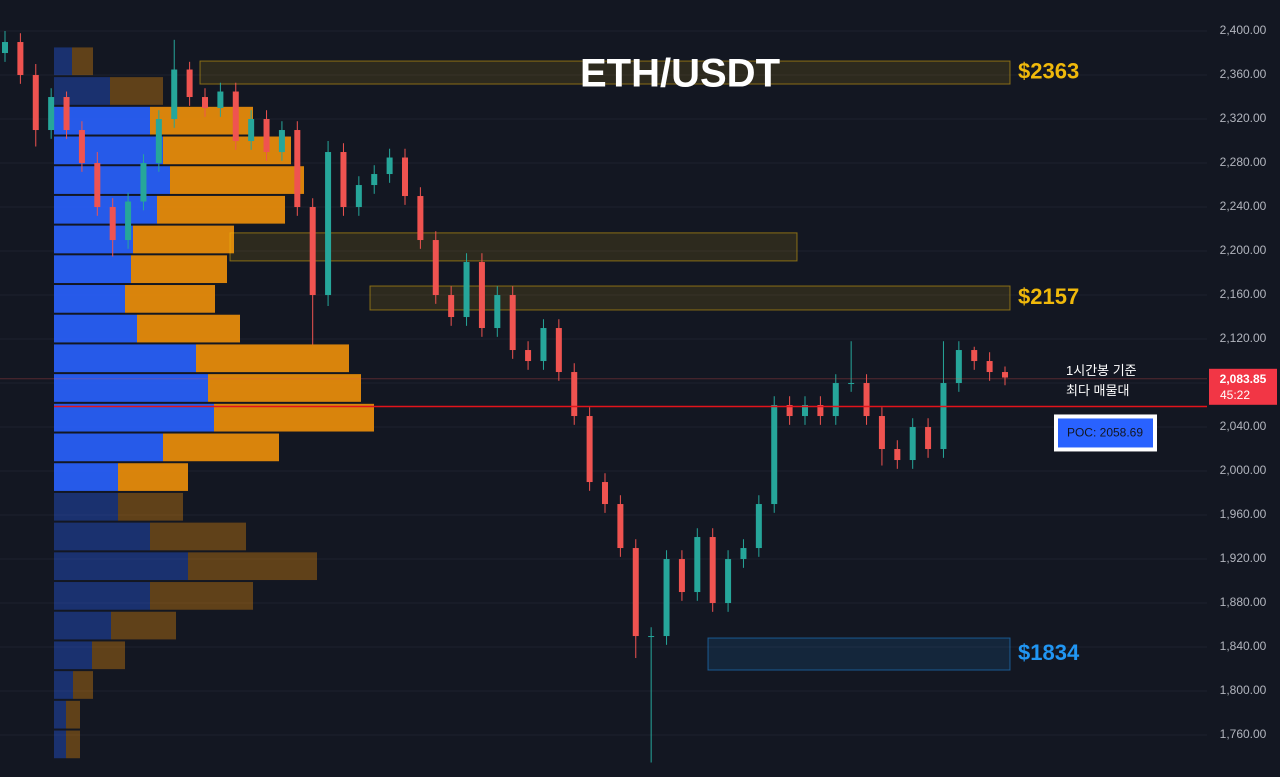 Image resolution: width=1280 pixels, height=777 pixels. Describe the element at coordinates (1048, 296) in the screenshot. I see `zone-label: $2157` at that location.